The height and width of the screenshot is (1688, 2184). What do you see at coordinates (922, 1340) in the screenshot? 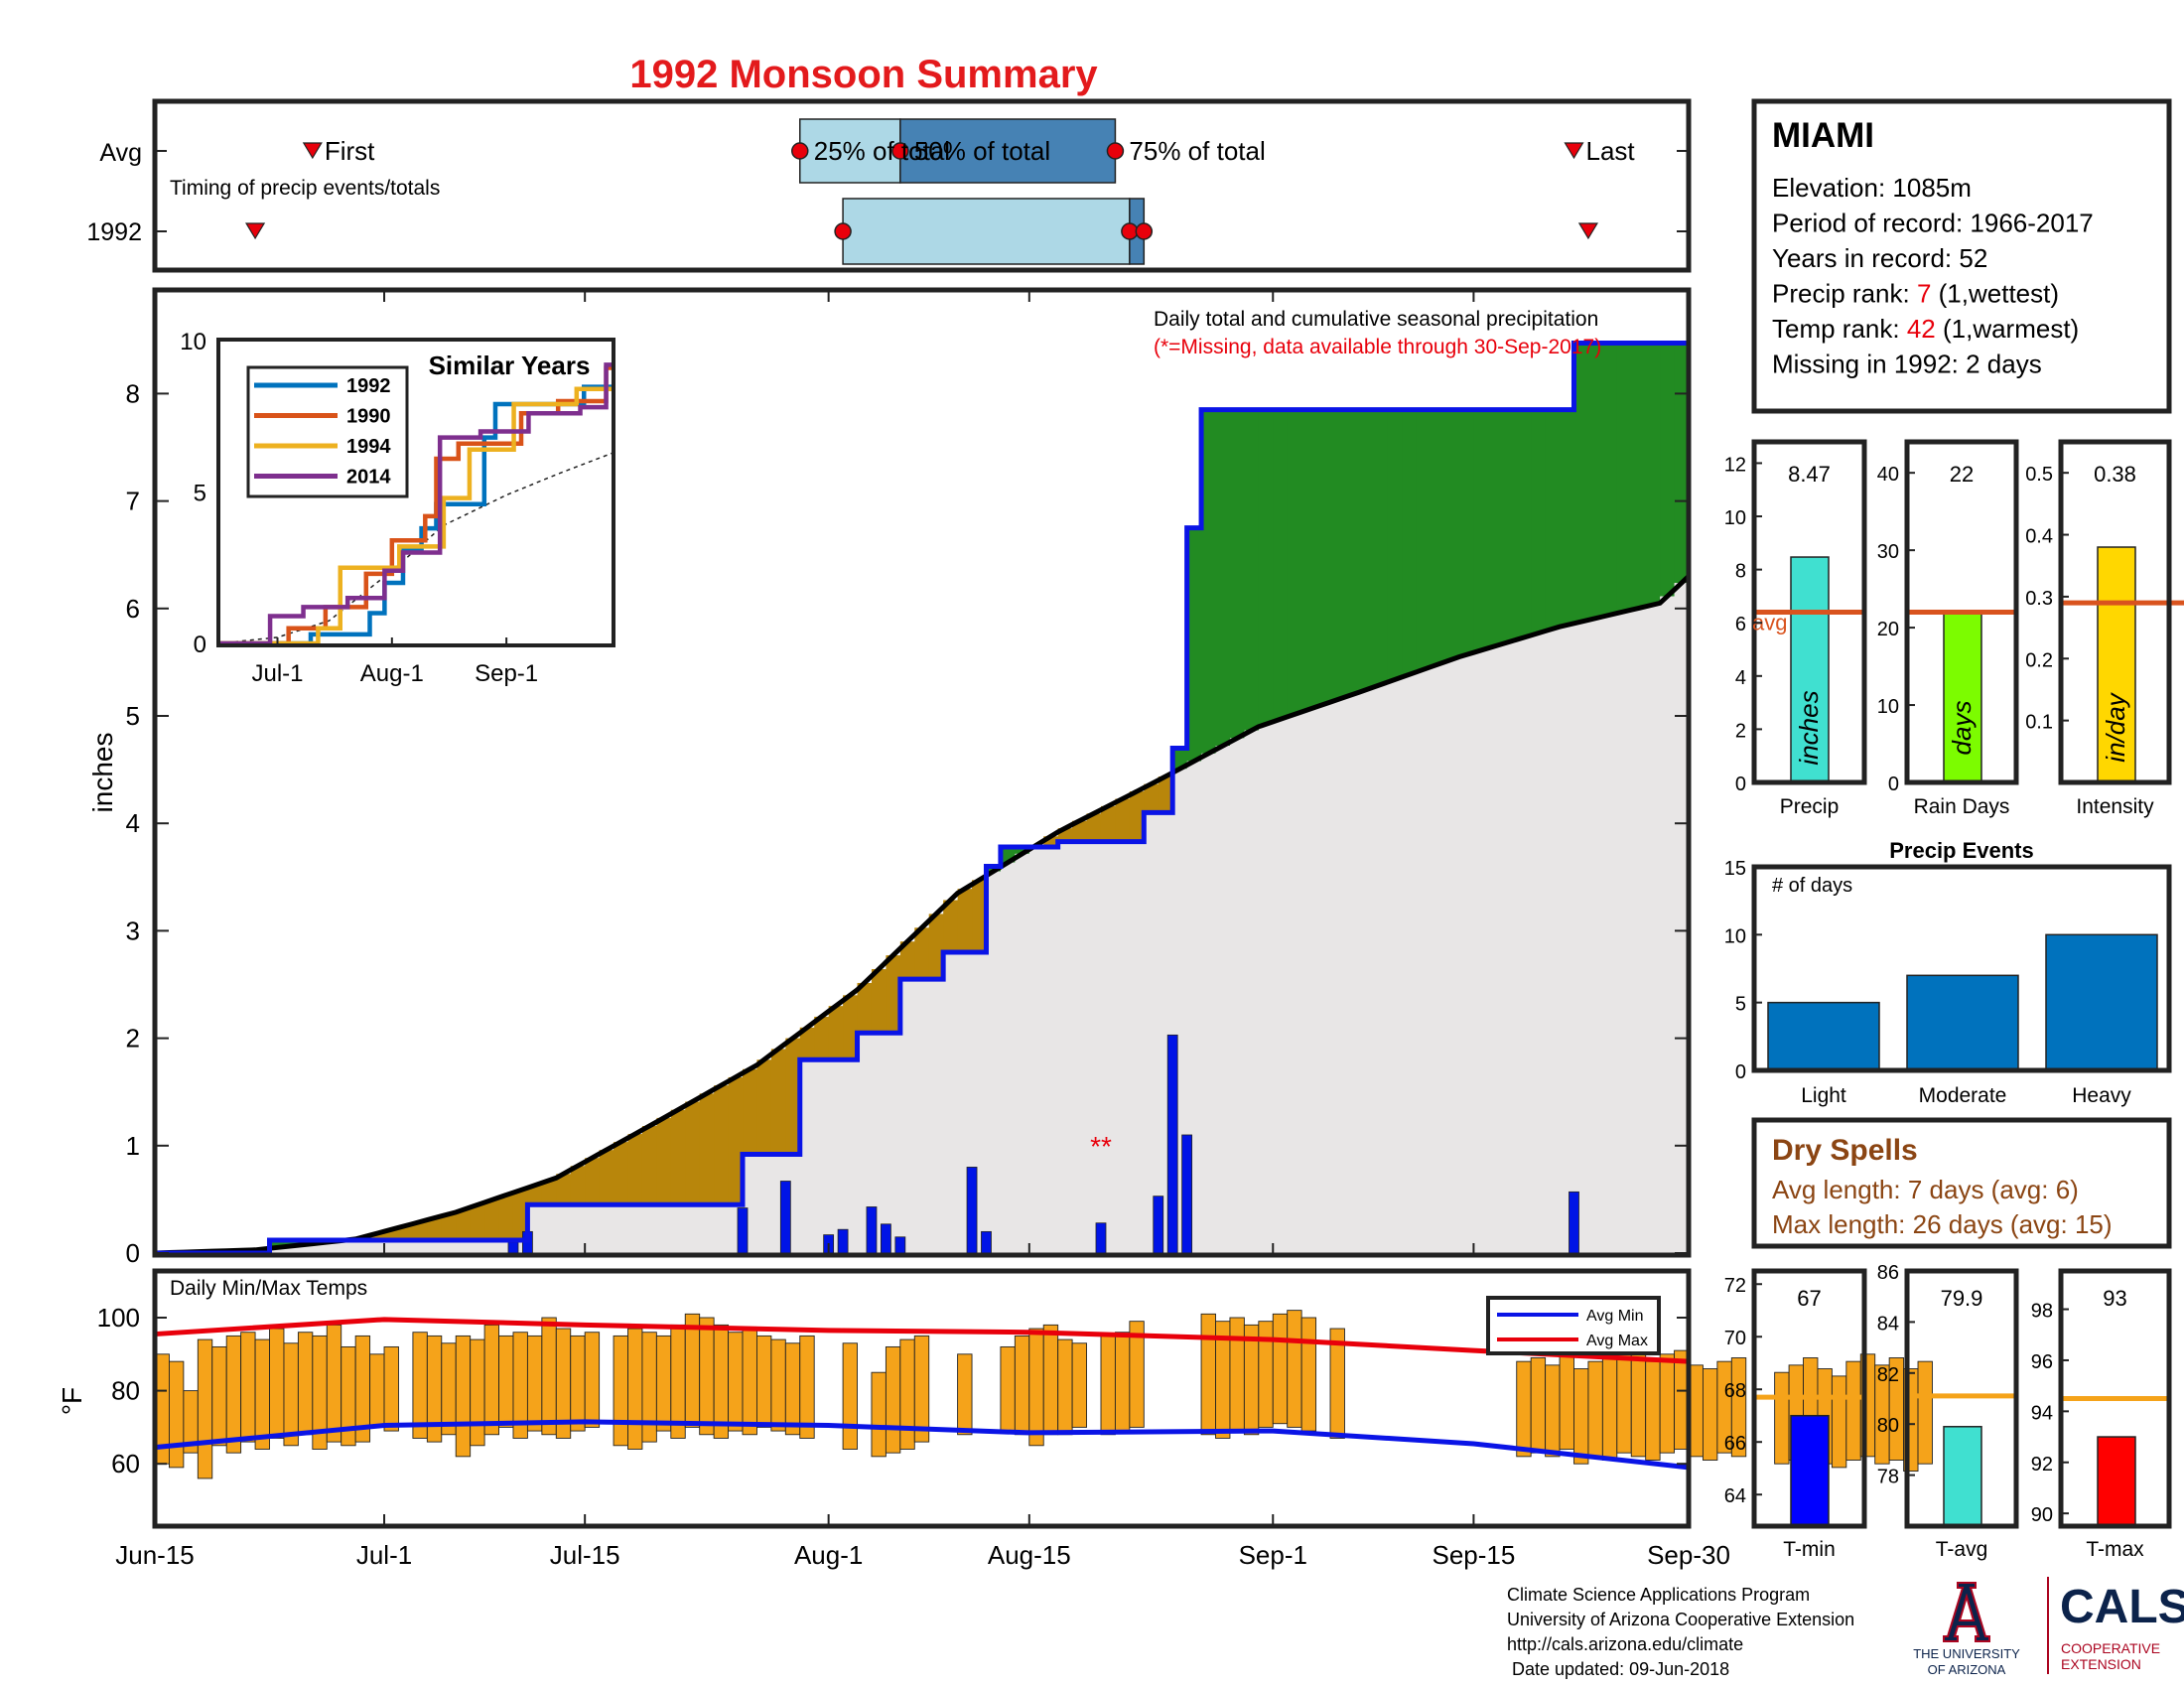
I see `avg-max-line` at bounding box center [922, 1340].